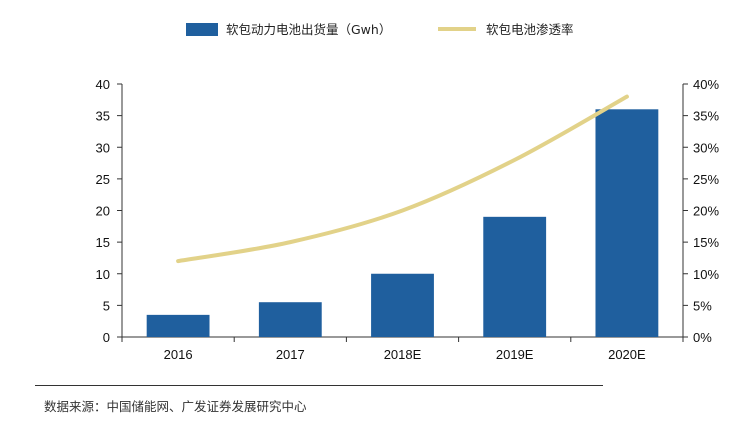 This screenshot has height=422, width=750. Describe the element at coordinates (308, 29) in the screenshot. I see `legend-label-bar: 软包动力电池出货量（Gwh）` at that location.